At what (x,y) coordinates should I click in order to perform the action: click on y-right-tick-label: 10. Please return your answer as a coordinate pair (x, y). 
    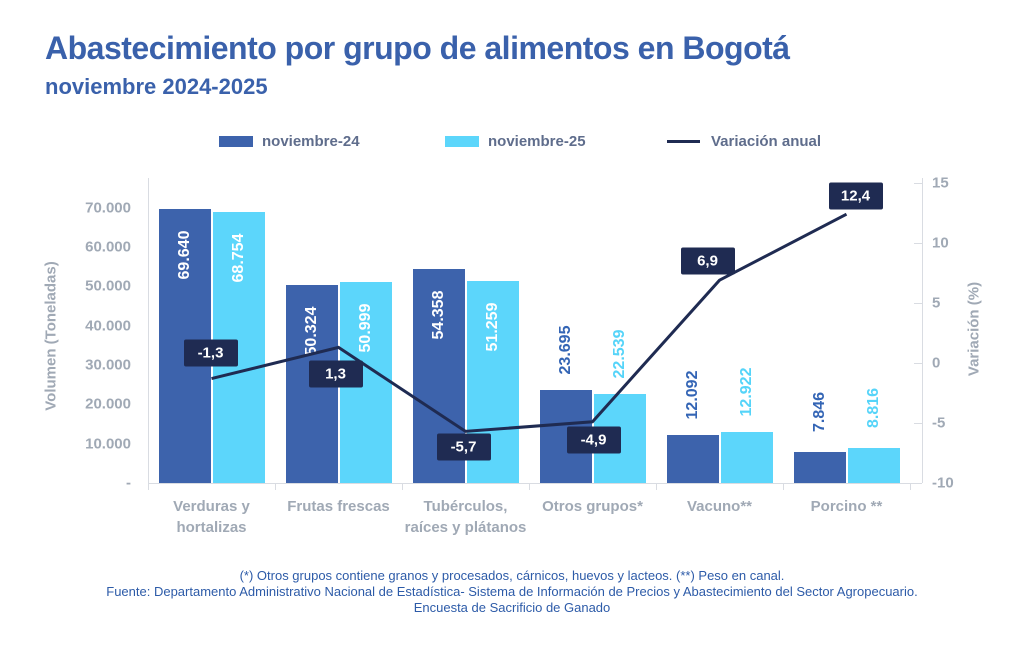
    Looking at the image, I should click on (940, 243).